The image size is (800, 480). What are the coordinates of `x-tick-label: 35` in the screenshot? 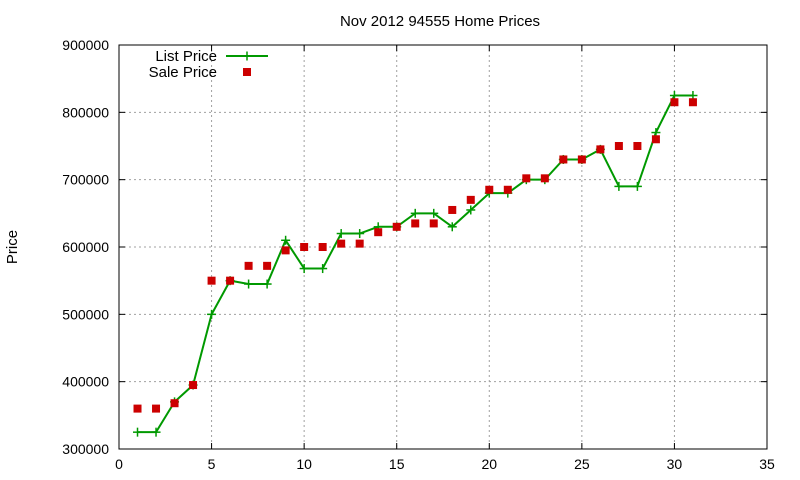 It's located at (767, 464).